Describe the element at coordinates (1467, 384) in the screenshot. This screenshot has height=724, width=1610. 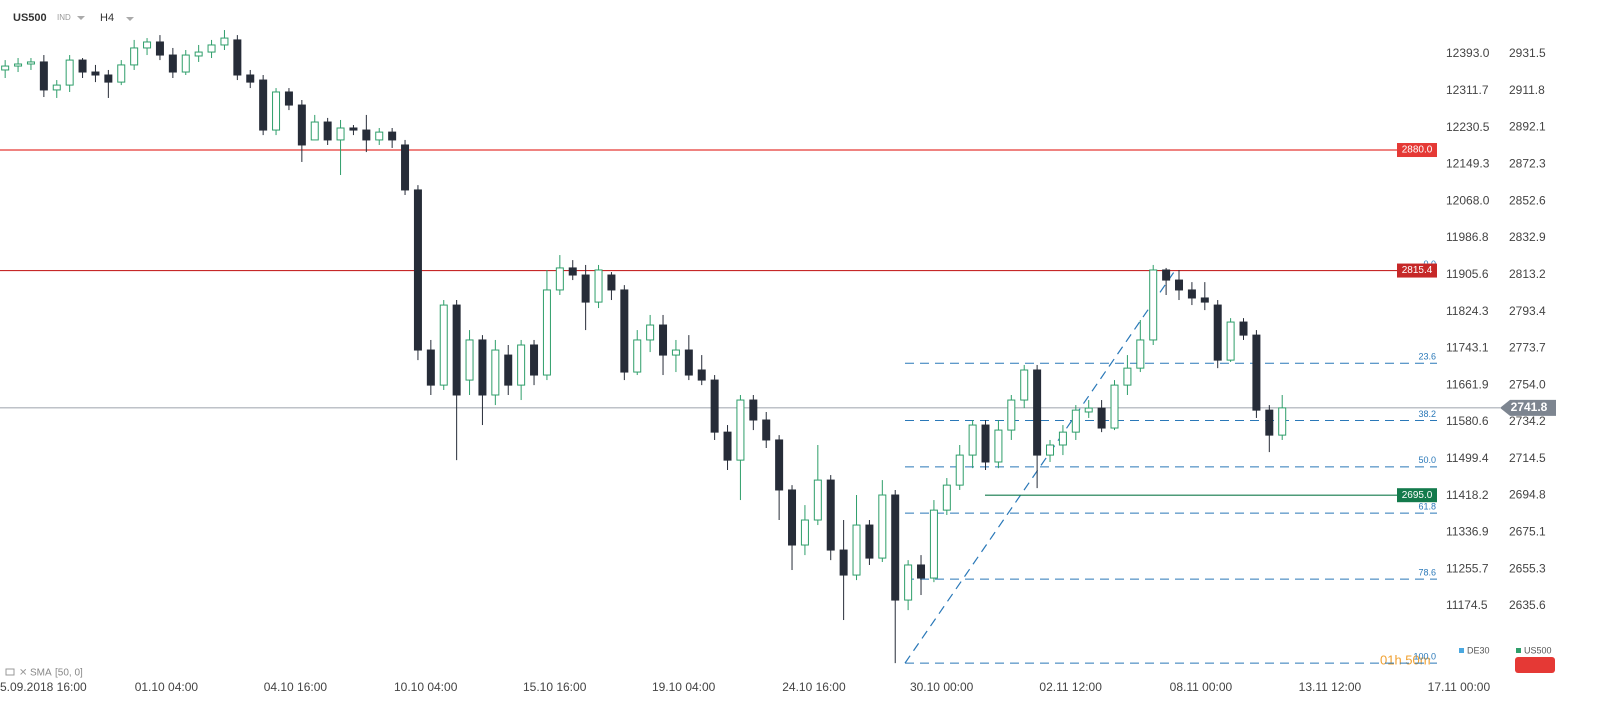
I see `y2-tick-label: 11661.9` at that location.